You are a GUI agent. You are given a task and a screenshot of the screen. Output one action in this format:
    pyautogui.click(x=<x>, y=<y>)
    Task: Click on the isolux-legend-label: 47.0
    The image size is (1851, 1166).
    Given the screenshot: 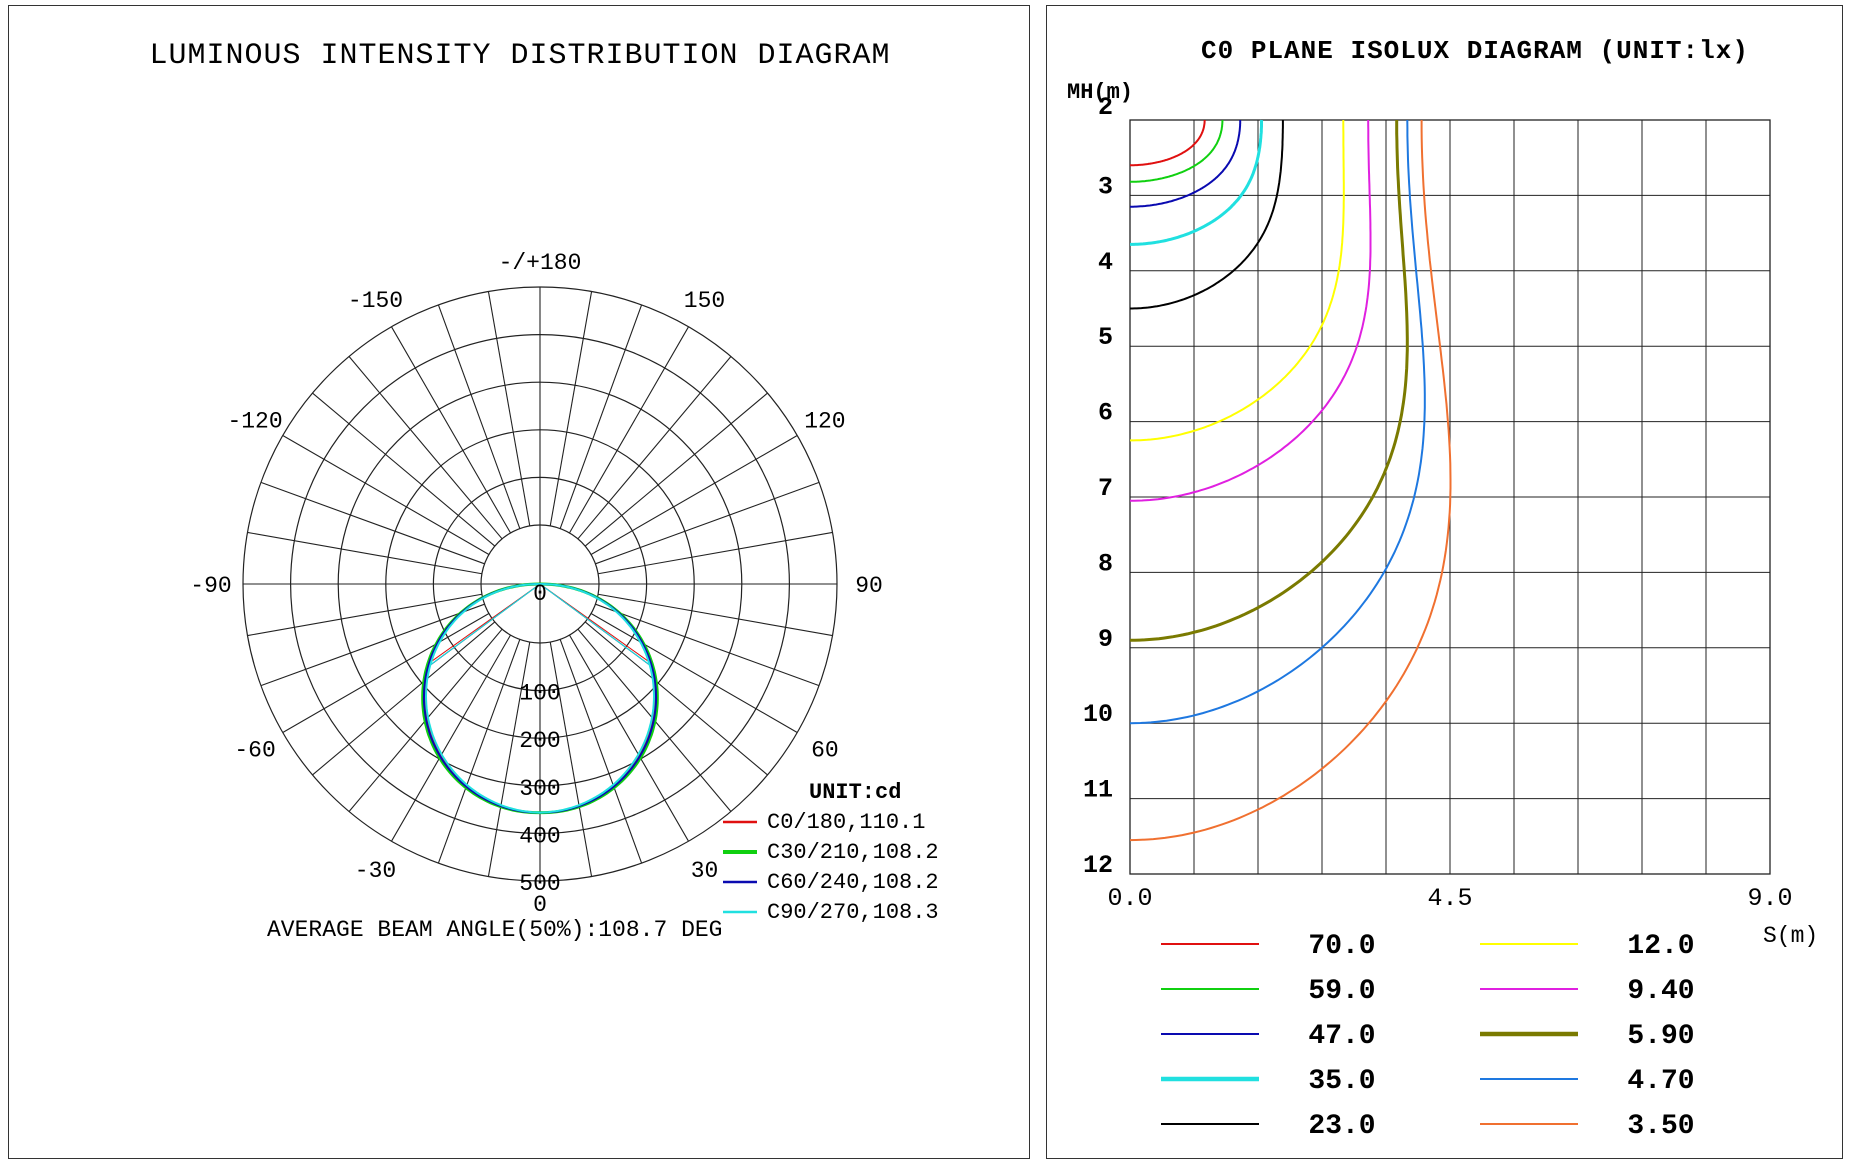 What is the action you would take?
    pyautogui.click(x=1341, y=1036)
    